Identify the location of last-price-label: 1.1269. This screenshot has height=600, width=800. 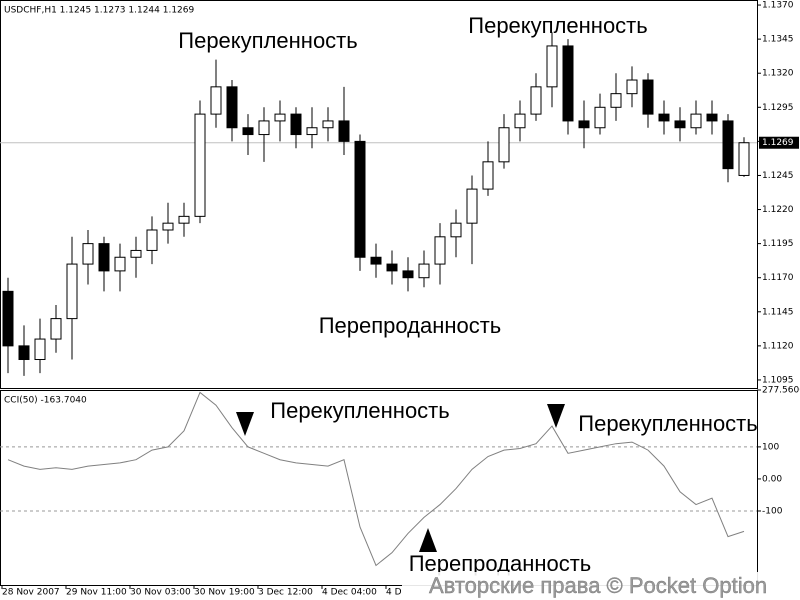
(778, 143).